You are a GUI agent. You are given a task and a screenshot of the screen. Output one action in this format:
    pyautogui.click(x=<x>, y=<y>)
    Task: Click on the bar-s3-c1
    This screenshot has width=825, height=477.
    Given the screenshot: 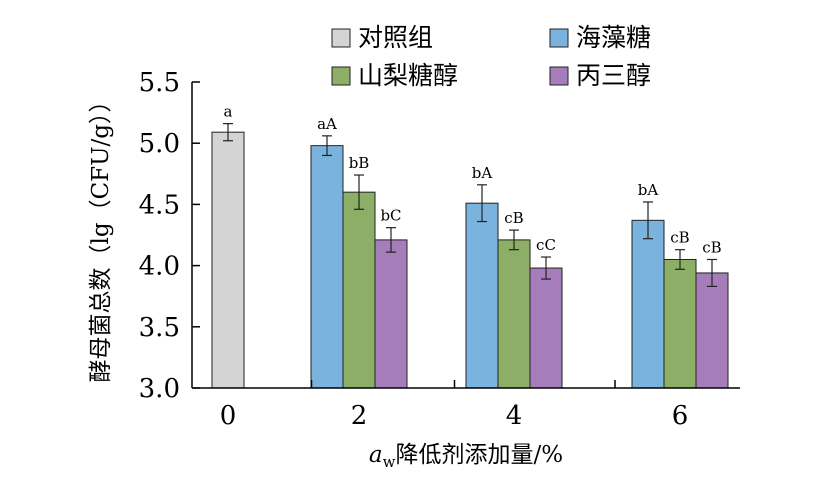 What is the action you would take?
    pyautogui.click(x=391, y=314)
    